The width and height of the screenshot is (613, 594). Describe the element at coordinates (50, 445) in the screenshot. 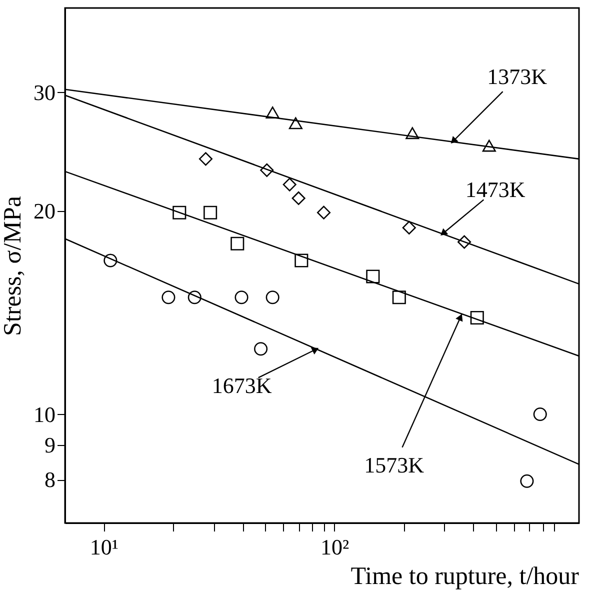

I see `y-tick-label: 9` at that location.